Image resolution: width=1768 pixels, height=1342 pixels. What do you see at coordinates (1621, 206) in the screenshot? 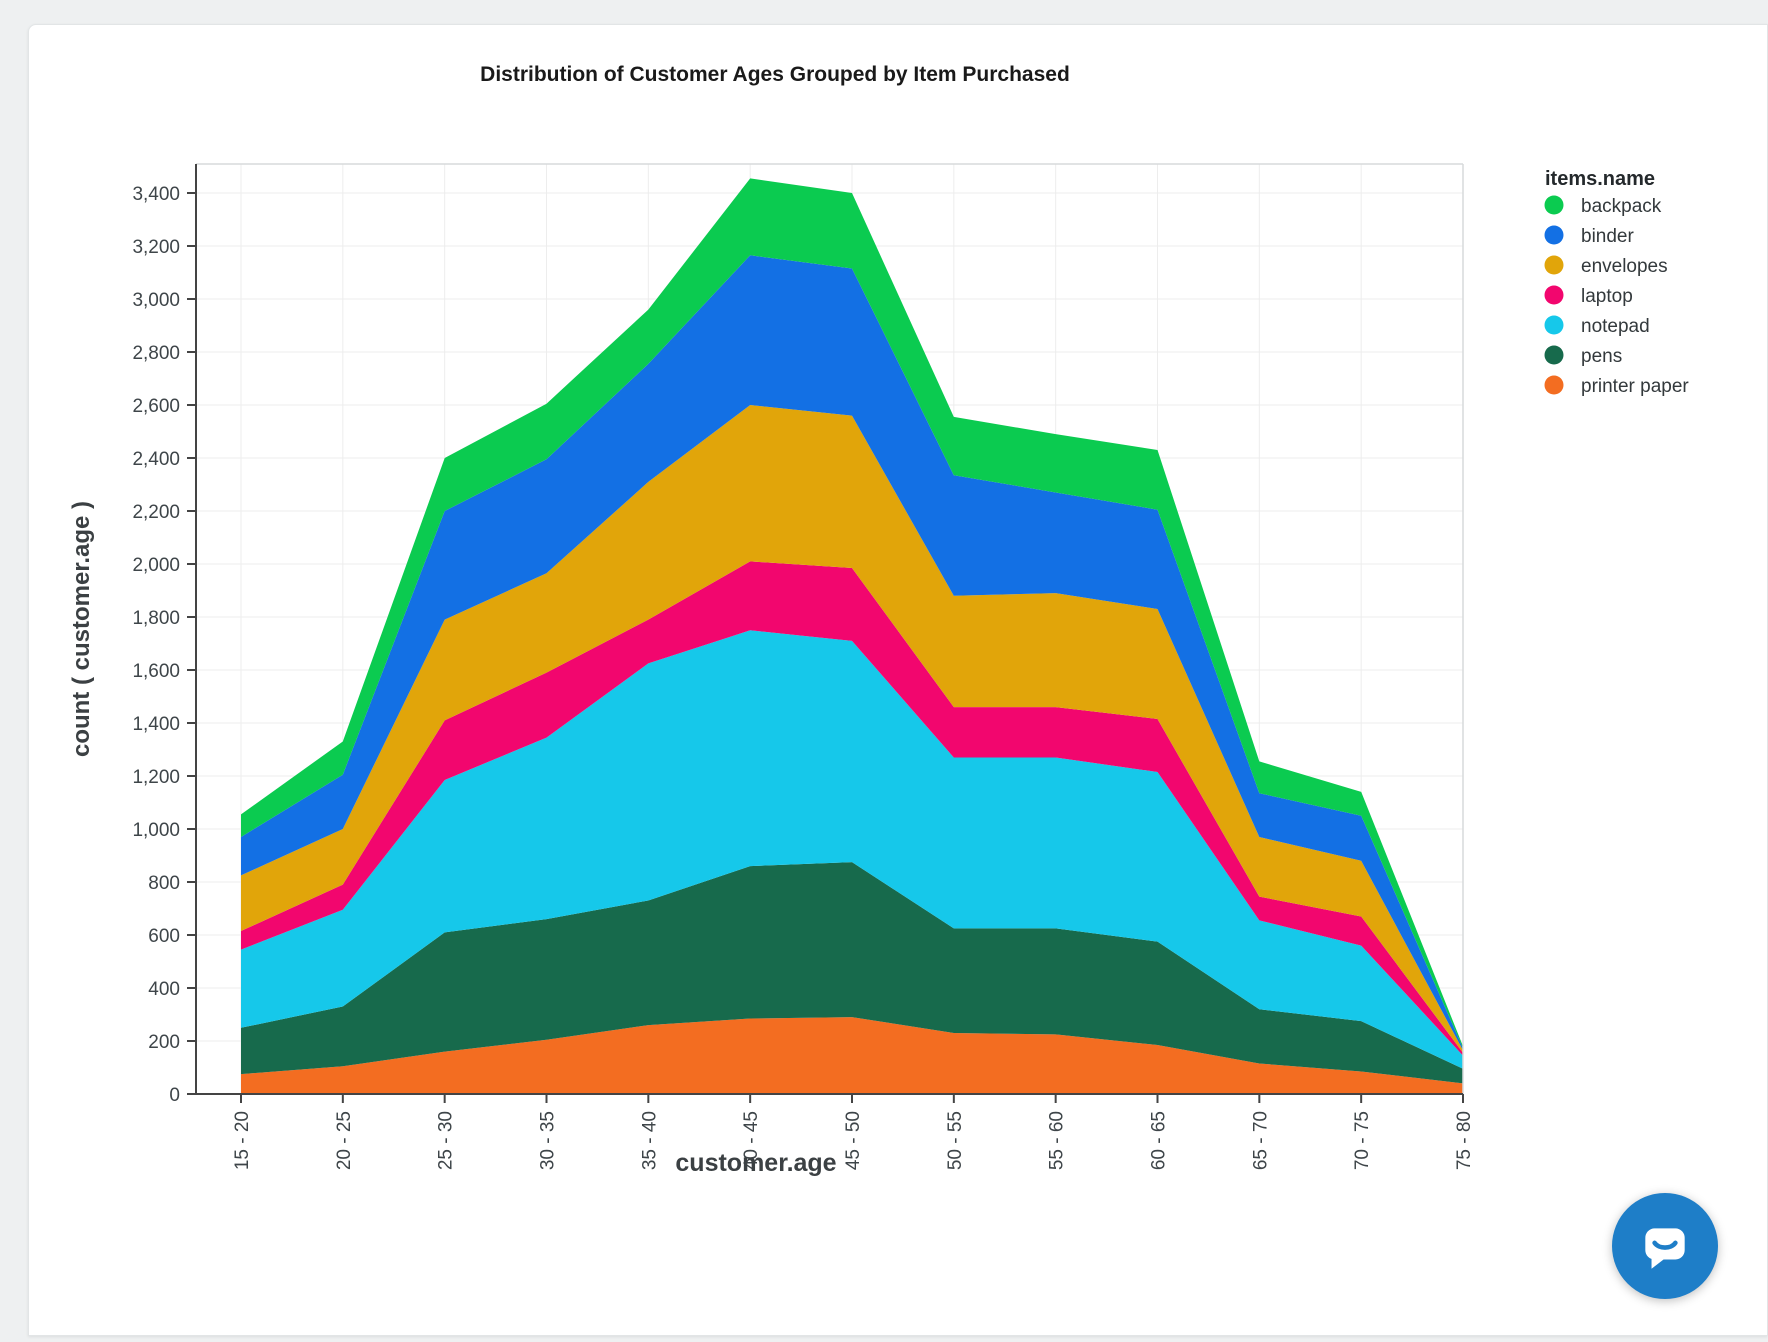
I see `legend-label: backpack` at bounding box center [1621, 206].